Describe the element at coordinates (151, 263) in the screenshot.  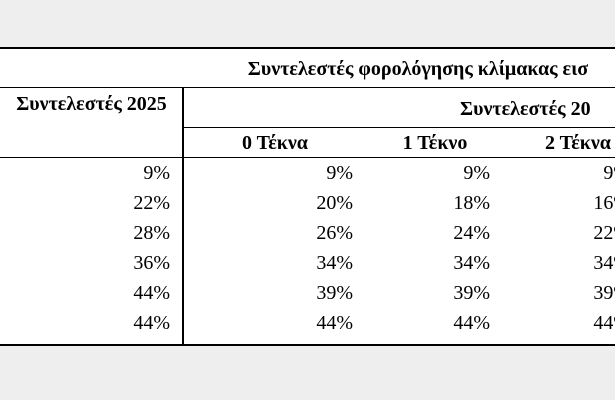
I see `cell: 36%` at that location.